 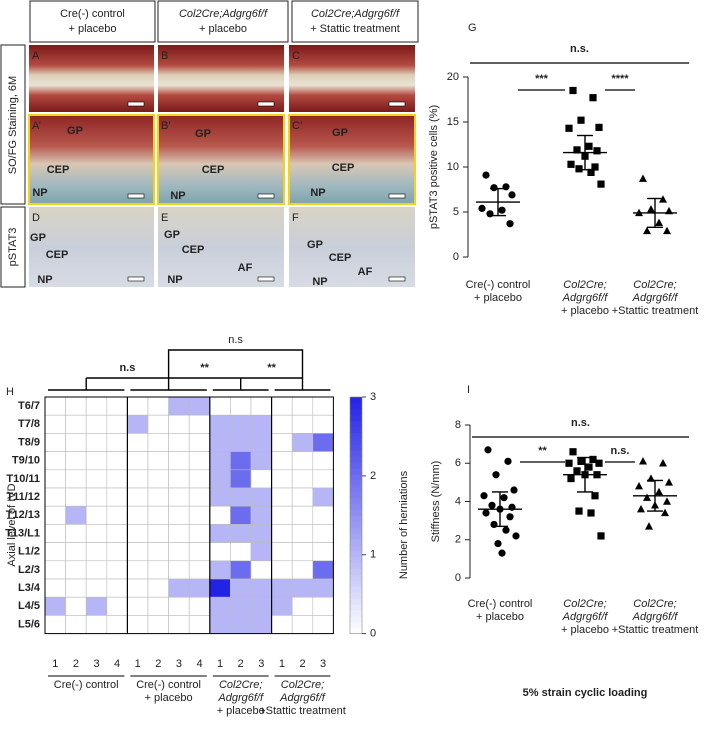 What do you see at coordinates (458, 501) in the screenshot?
I see `y-tick-label: 4` at bounding box center [458, 501].